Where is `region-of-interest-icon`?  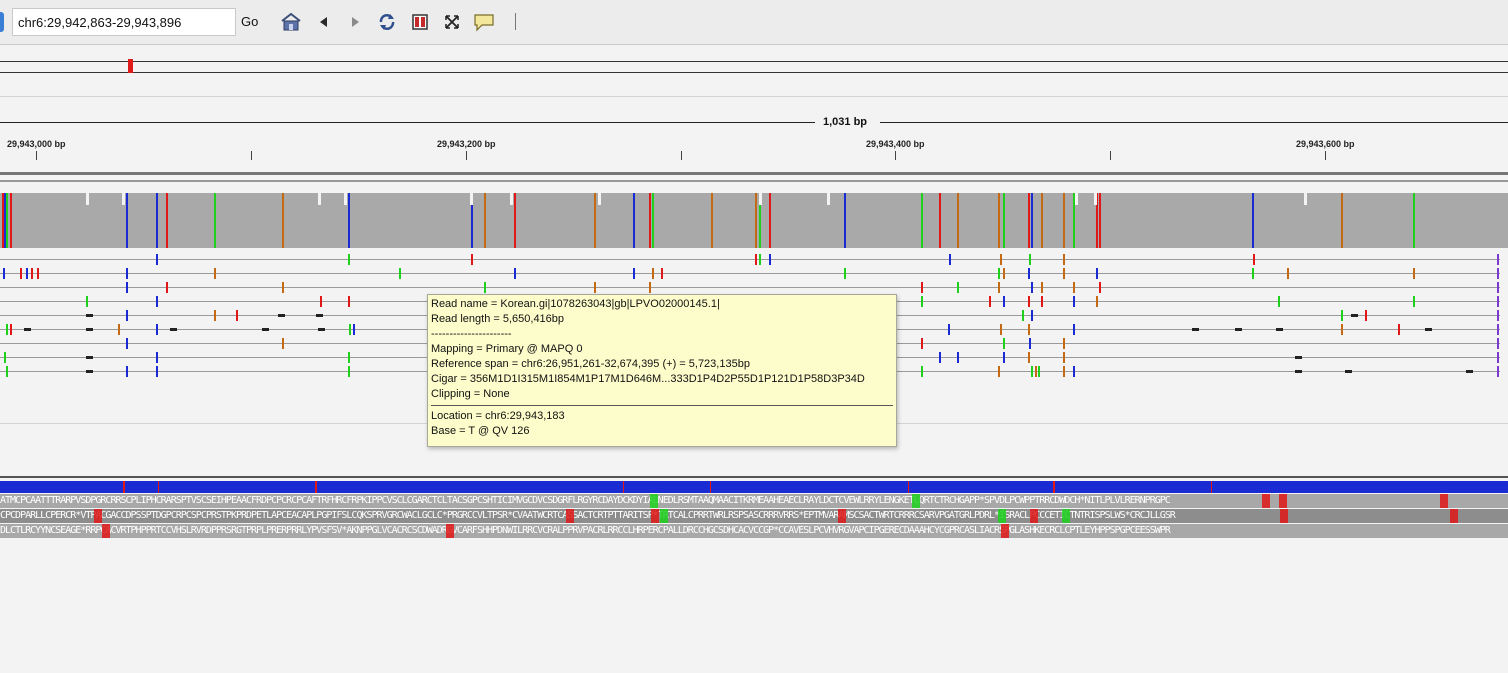 region-of-interest-icon is located at coordinates (420, 22).